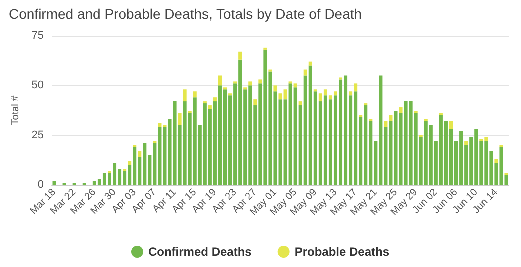  I want to click on y-tick-label: 50, so click(38, 86).